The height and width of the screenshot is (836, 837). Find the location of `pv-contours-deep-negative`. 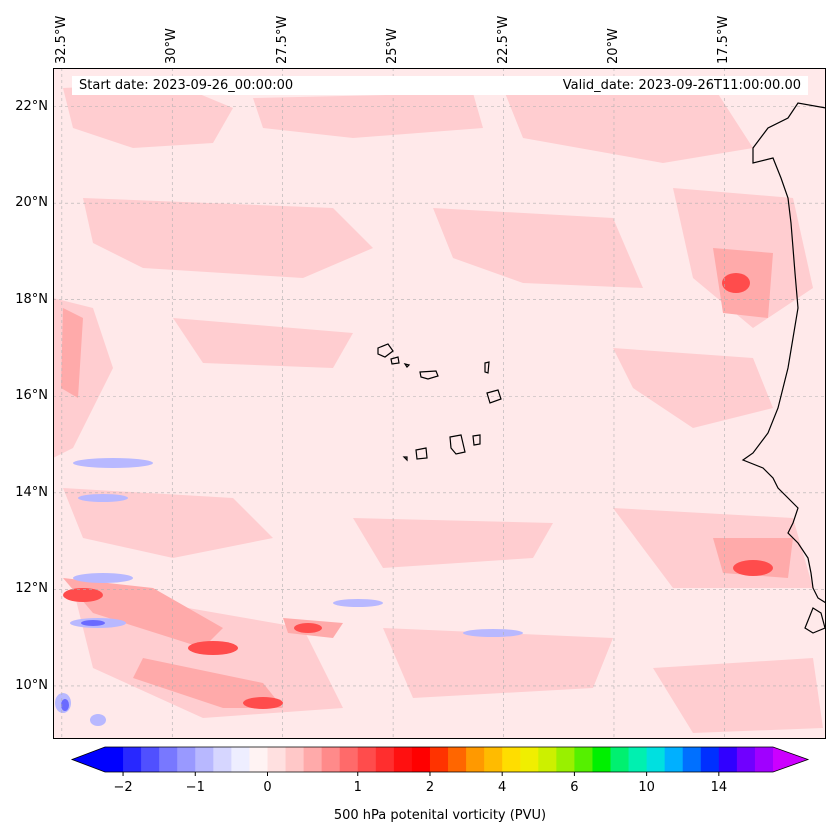

pv-contours-deep-negative is located at coordinates (83, 665).